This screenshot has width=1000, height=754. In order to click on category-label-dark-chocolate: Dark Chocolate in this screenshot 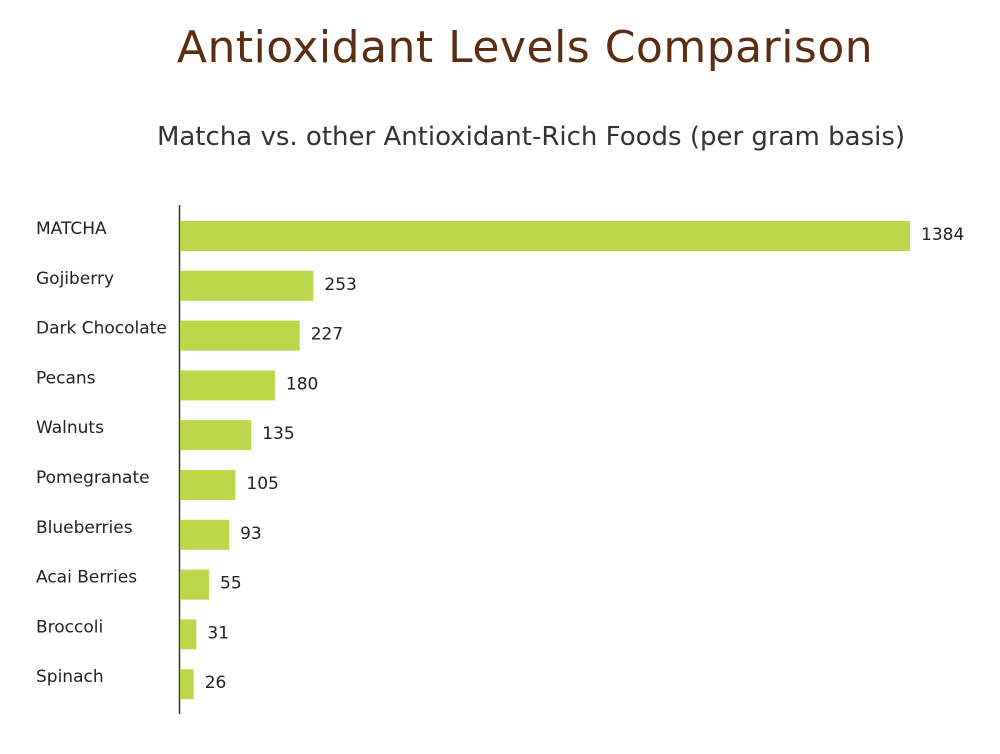, I will do `click(101, 329)`.